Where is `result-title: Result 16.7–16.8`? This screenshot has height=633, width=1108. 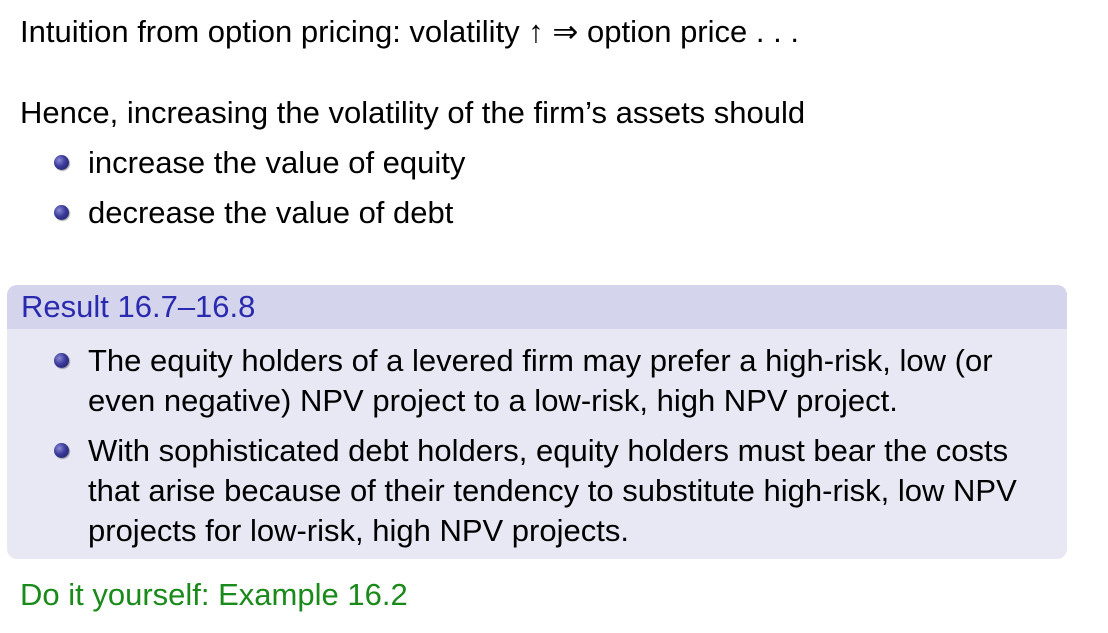 result-title: Result 16.7–16.8 is located at coordinates (537, 307).